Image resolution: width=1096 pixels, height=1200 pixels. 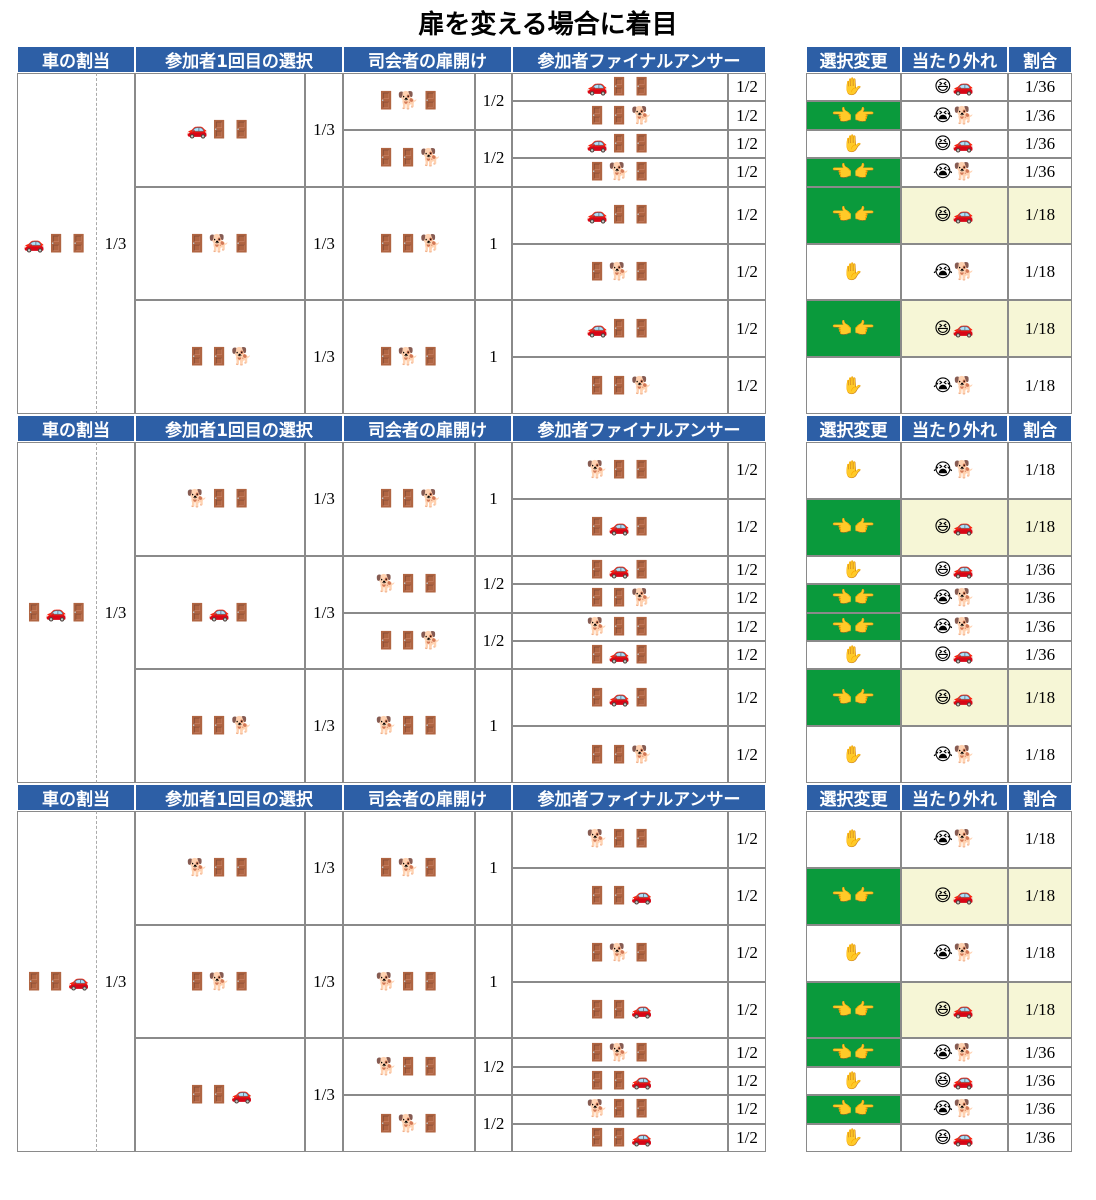 I want to click on table-header: 参加者1回目の選択, so click(x=239, y=797).